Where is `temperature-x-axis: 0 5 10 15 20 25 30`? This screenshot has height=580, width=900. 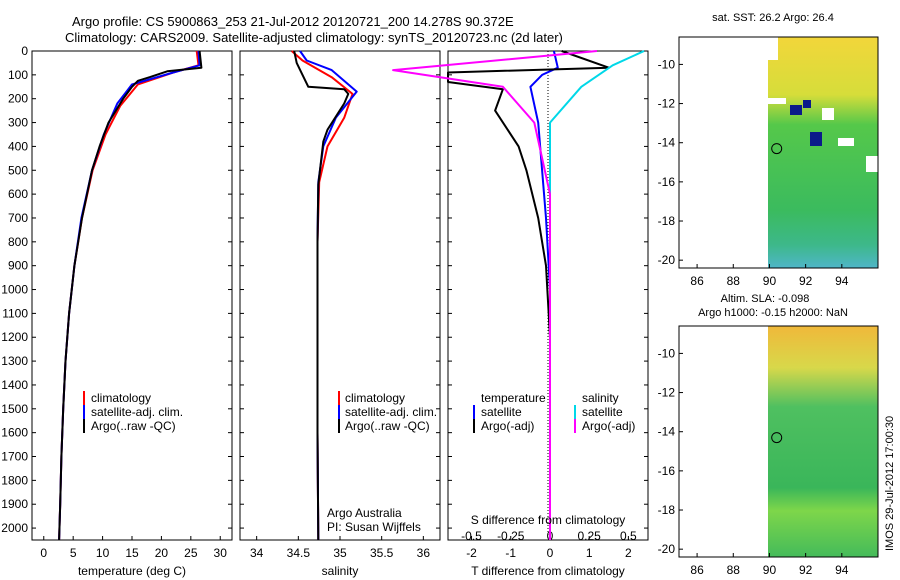
temperature-x-axis: 0 5 10 15 20 25 30 is located at coordinates (133, 548).